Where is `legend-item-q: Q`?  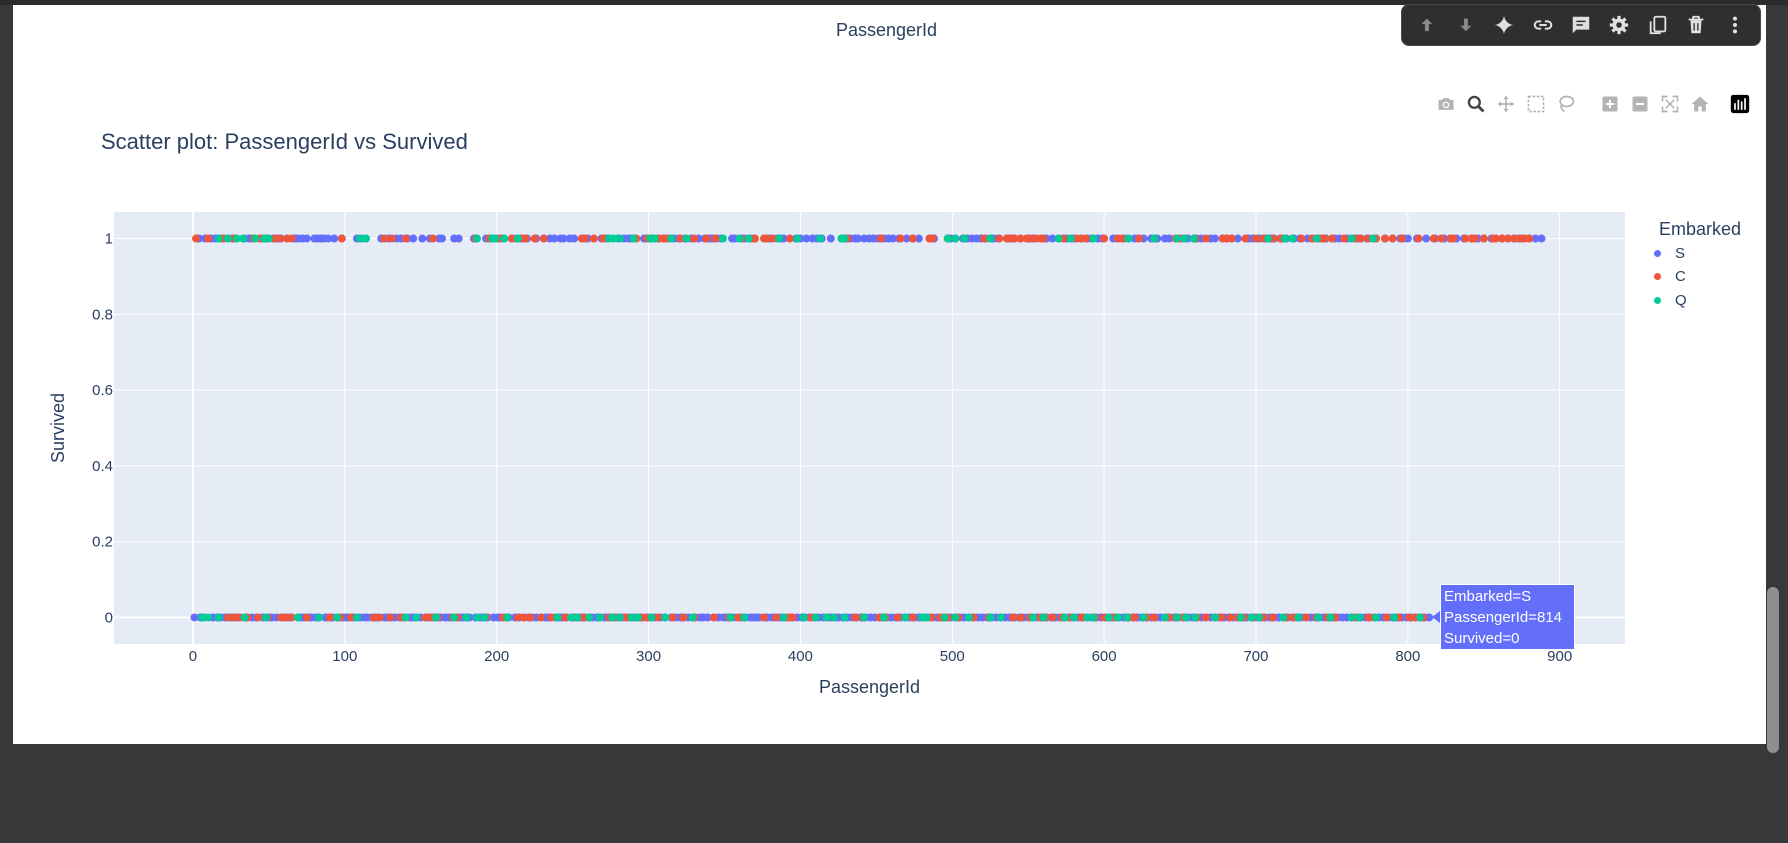 legend-item-q: Q is located at coordinates (1670, 300).